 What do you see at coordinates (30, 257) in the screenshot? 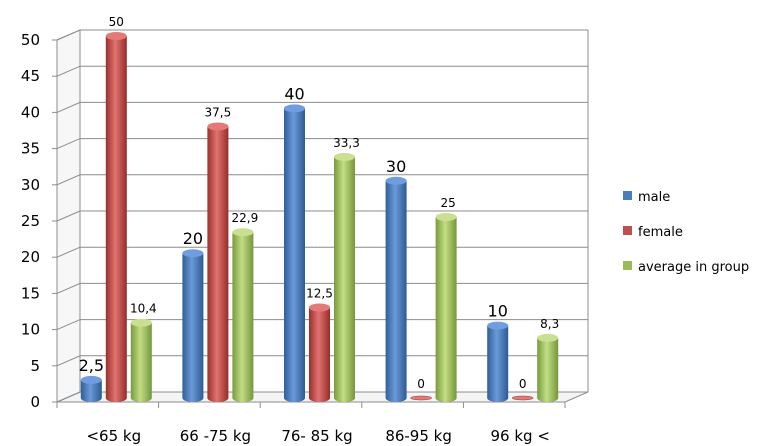
I see `y-tick-label: 20` at bounding box center [30, 257].